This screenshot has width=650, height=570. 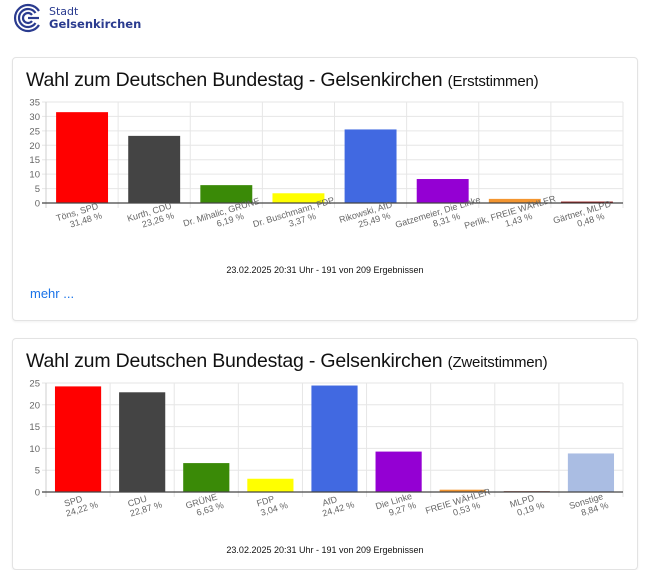 What do you see at coordinates (330, 501) in the screenshot?
I see `category-label: AfD` at bounding box center [330, 501].